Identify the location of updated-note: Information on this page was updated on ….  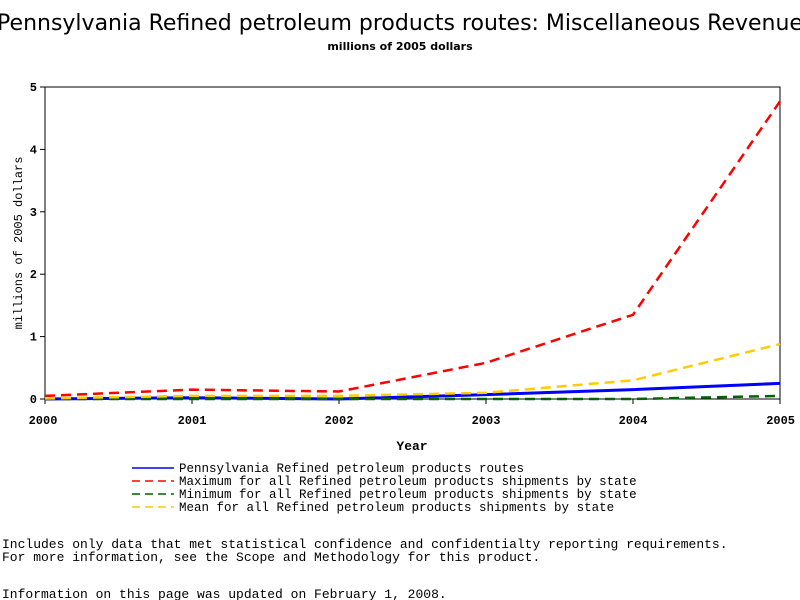
(224, 593).